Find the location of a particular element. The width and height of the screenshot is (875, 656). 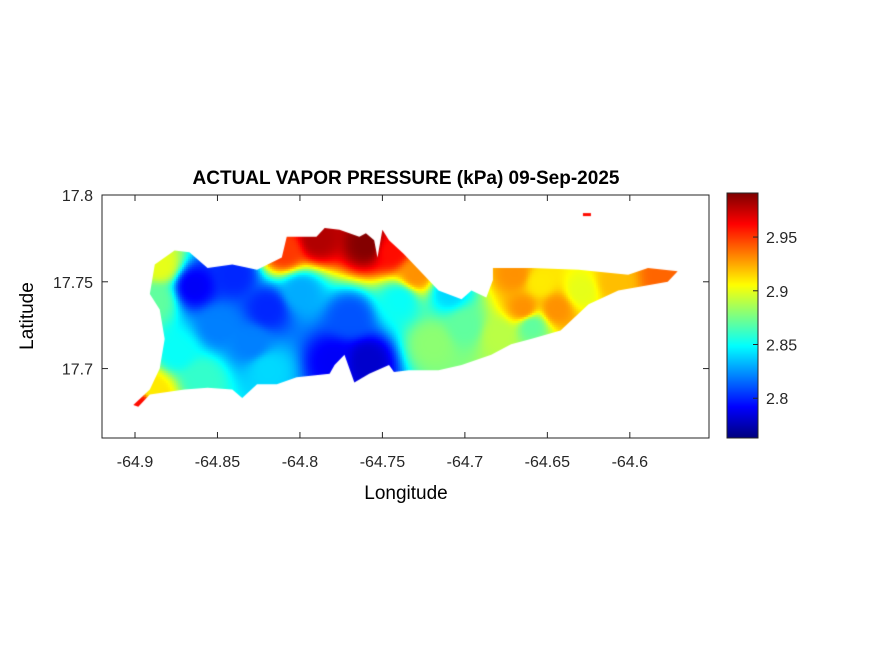

x-tick-label: -64.6 is located at coordinates (630, 462).